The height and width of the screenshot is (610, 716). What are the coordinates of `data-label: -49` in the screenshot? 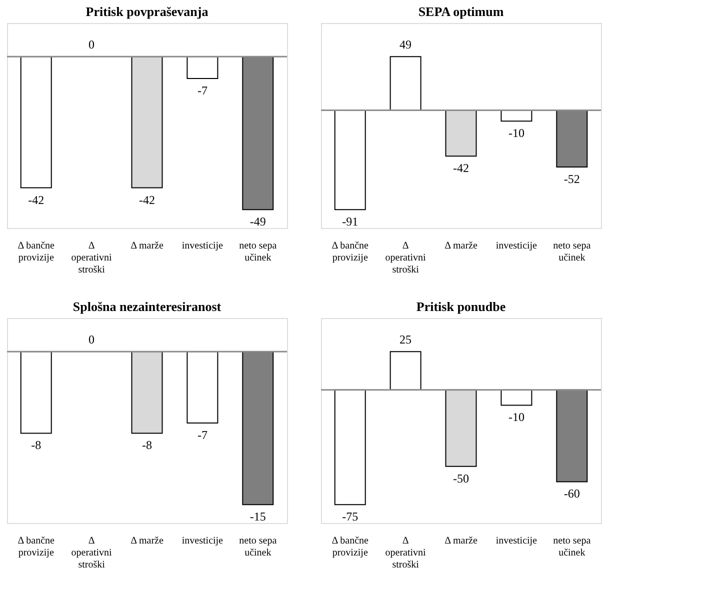 It's located at (258, 221).